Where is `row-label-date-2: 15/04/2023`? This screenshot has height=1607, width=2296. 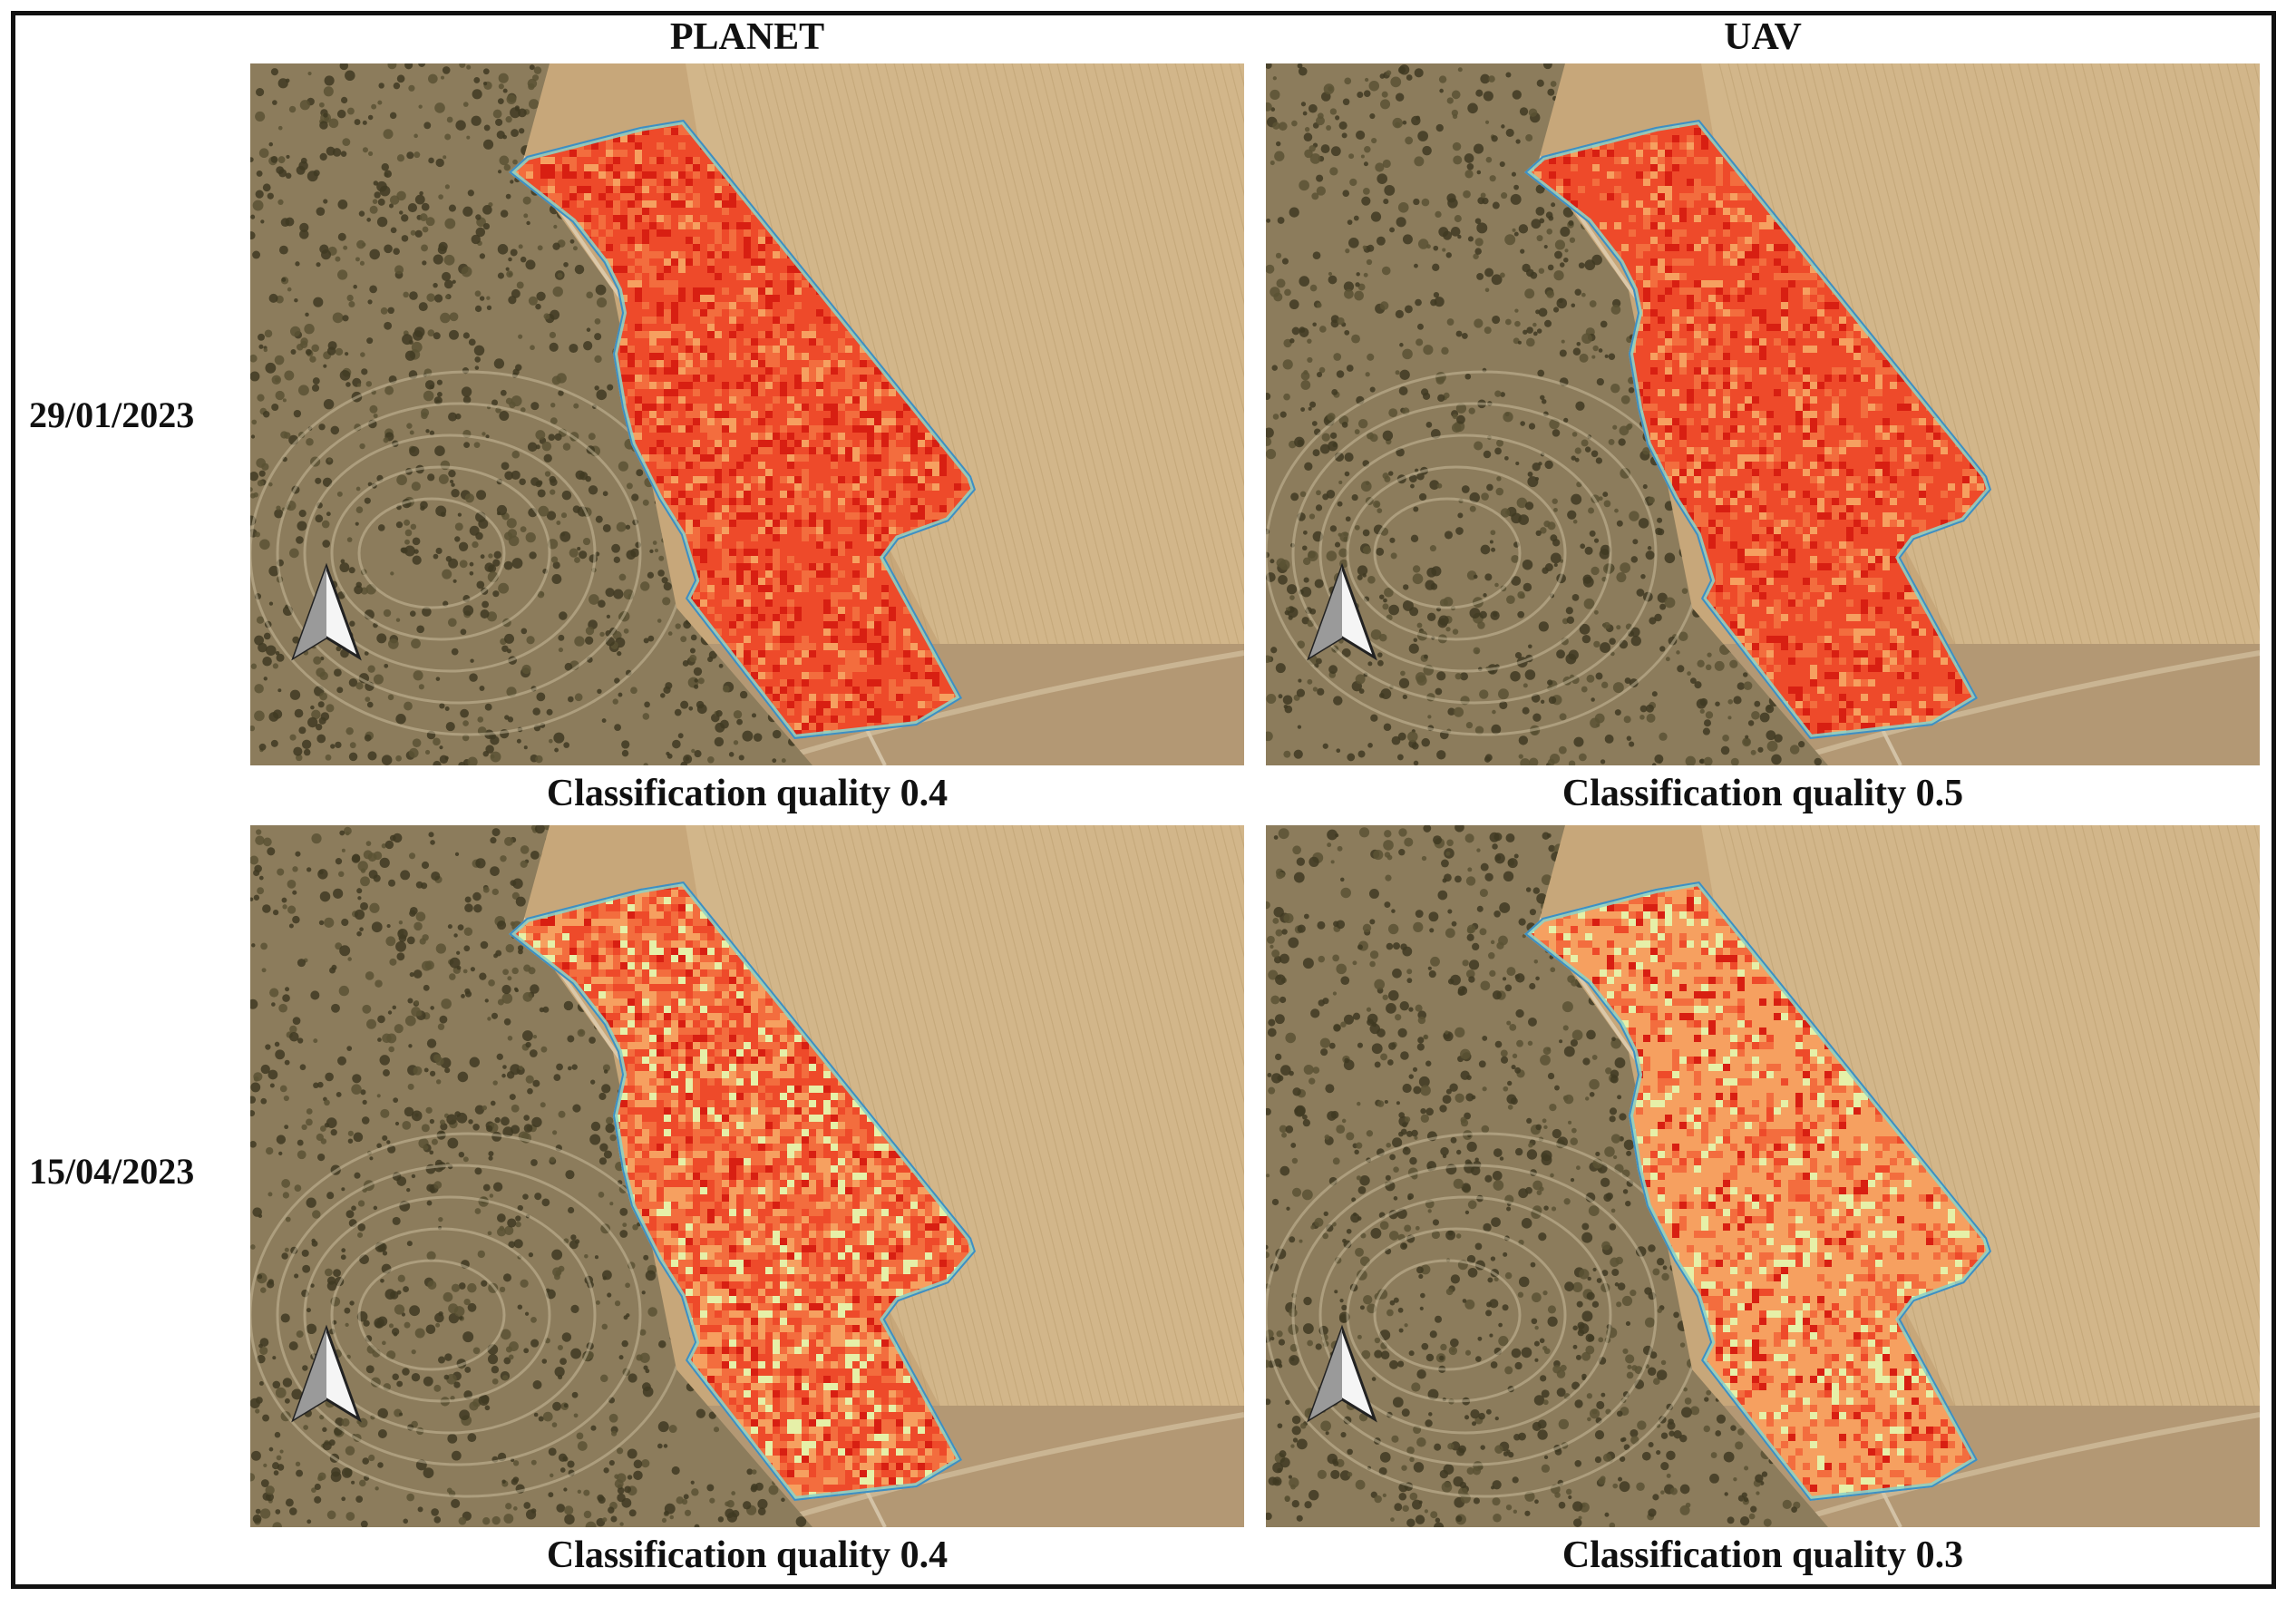 row-label-date-2: 15/04/2023 is located at coordinates (138, 1171).